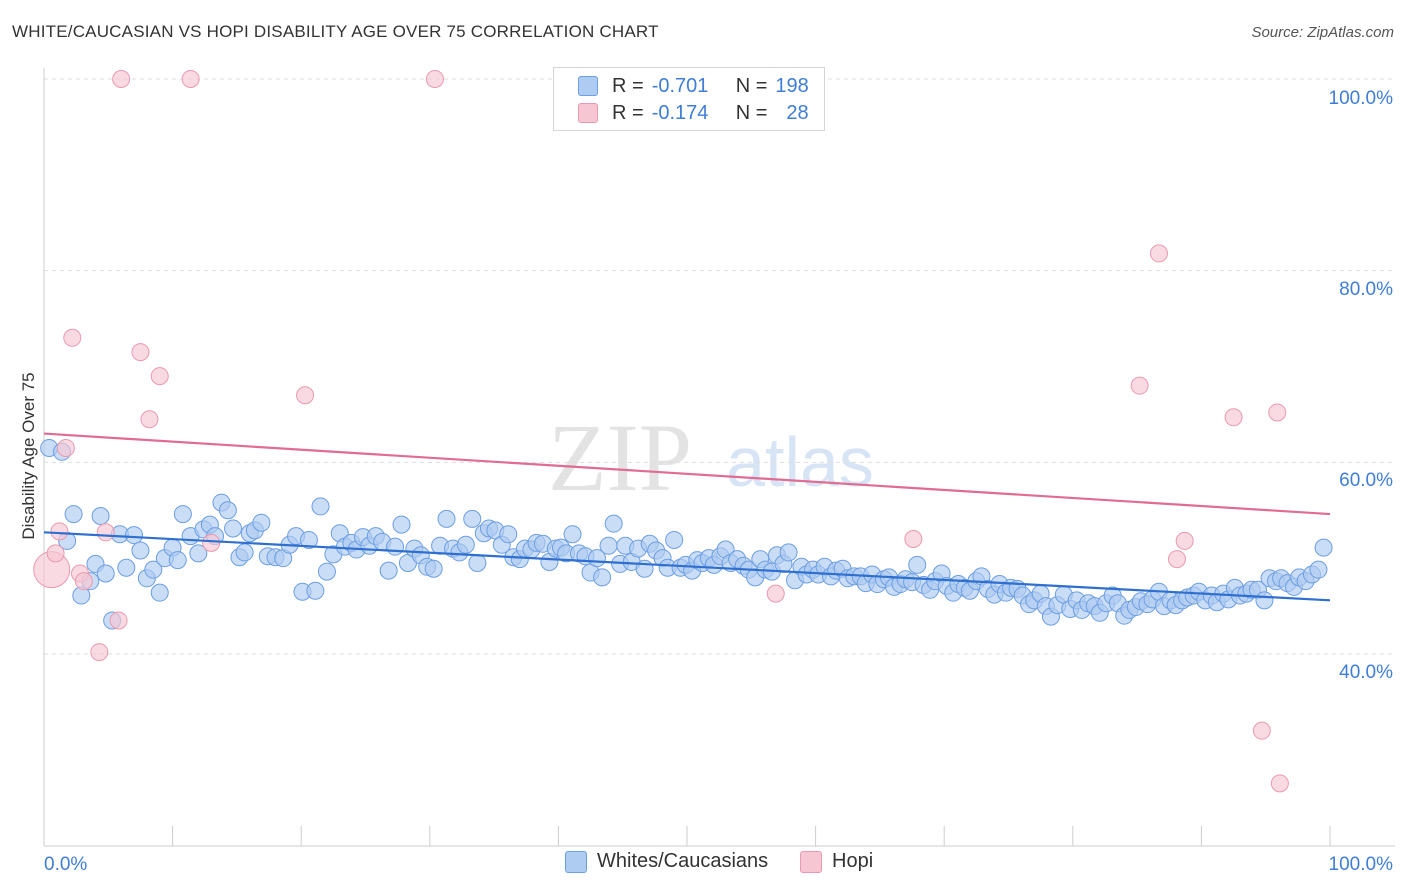  I want to click on legend-item-hopi: Hopi, so click(836, 861).